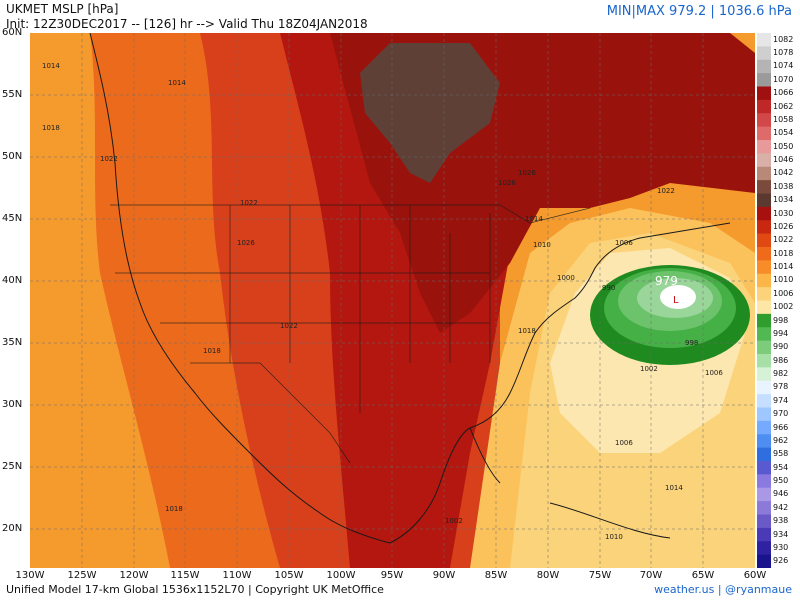 The width and height of the screenshot is (800, 600). What do you see at coordinates (781, 467) in the screenshot?
I see `colorbar-tick-label: 954` at bounding box center [781, 467].